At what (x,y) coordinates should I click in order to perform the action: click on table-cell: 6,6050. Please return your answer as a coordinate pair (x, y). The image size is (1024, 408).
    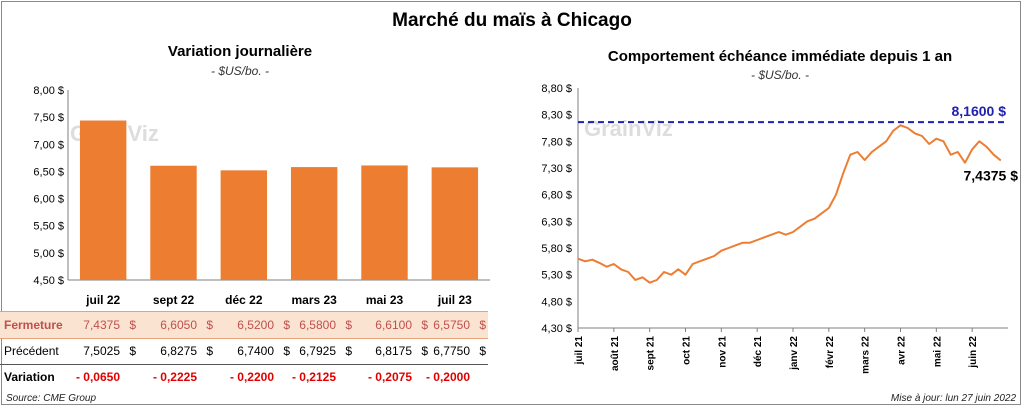
    Looking at the image, I should click on (178, 325).